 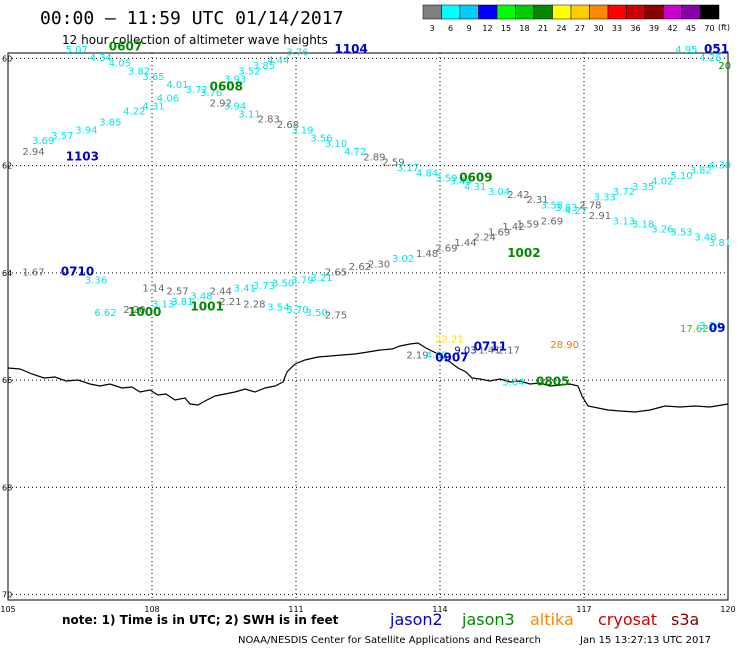 What do you see at coordinates (367, 609) in the screenshot?
I see `longitude-labels: 105 108 111 114 117 120` at bounding box center [367, 609].